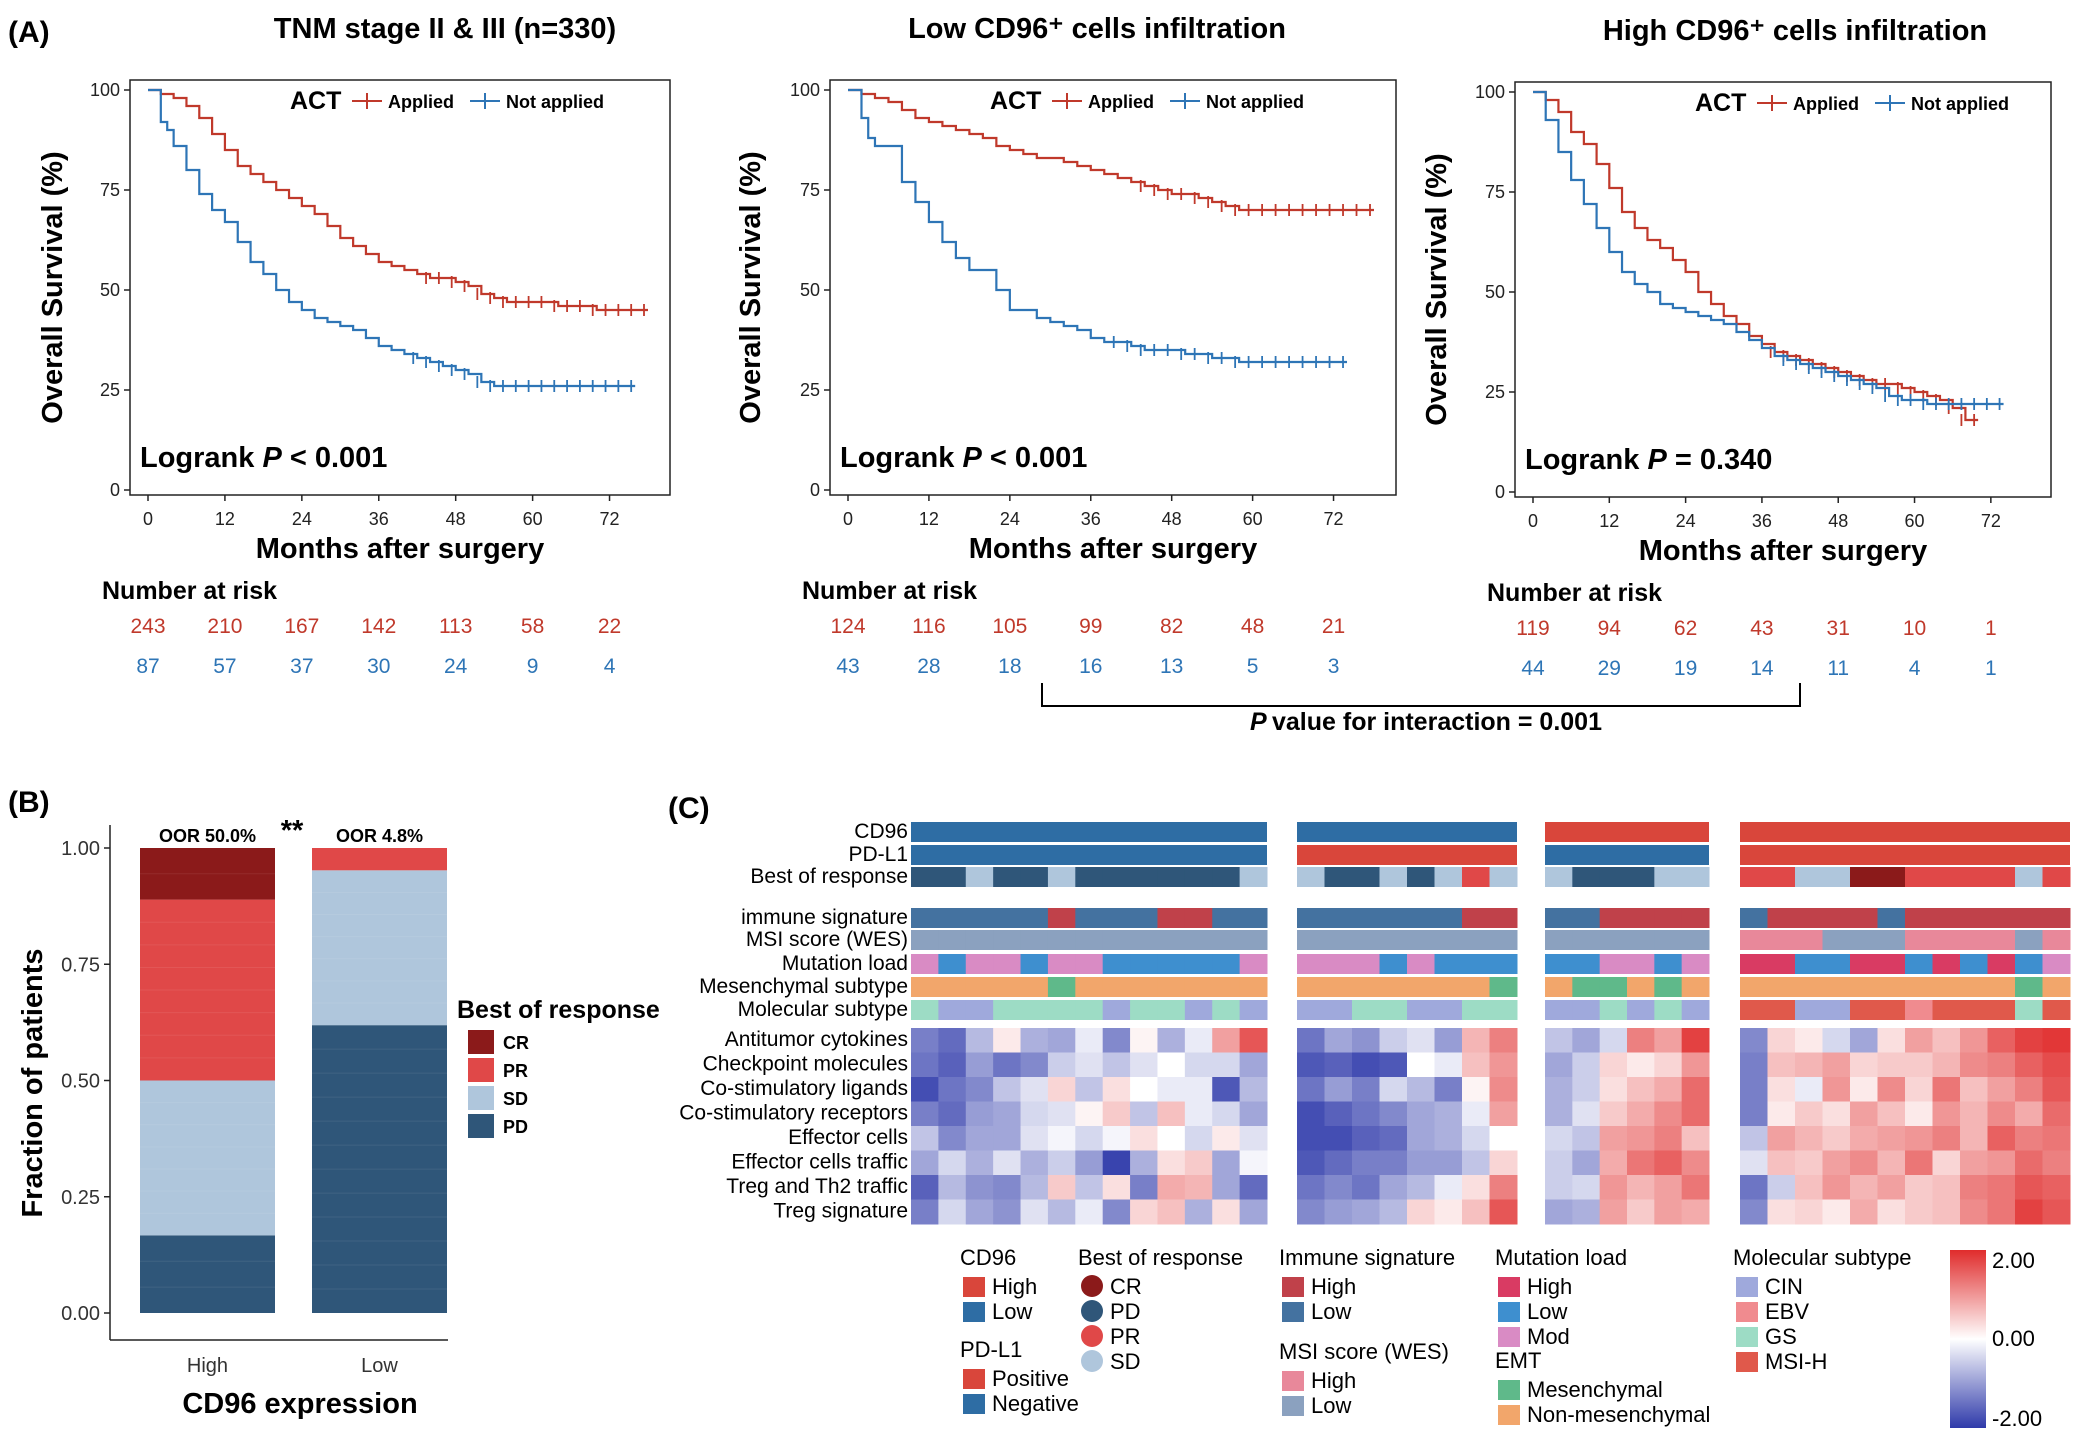 This screenshot has height=1433, width=2079. Describe the element at coordinates (400, 549) in the screenshot. I see `x-axis-title: Months after surgery` at that location.